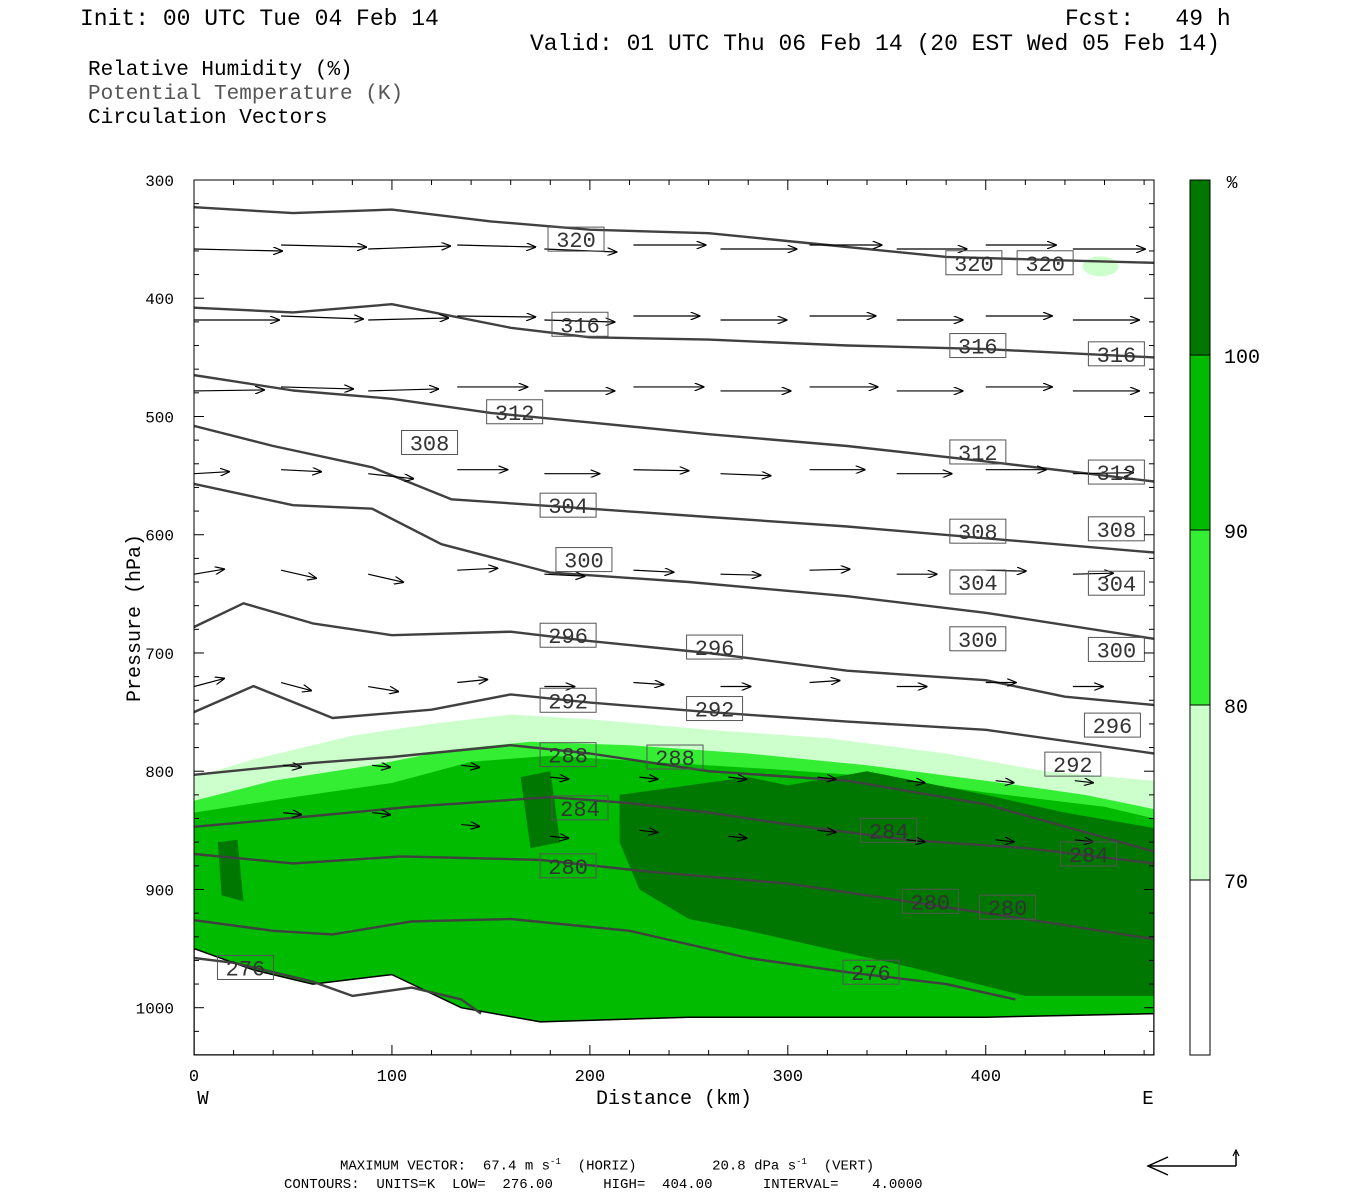 Image resolution: width=1350 pixels, height=1200 pixels. Describe the element at coordinates (159, 182) in the screenshot. I see `y-tick-label: 300` at that location.